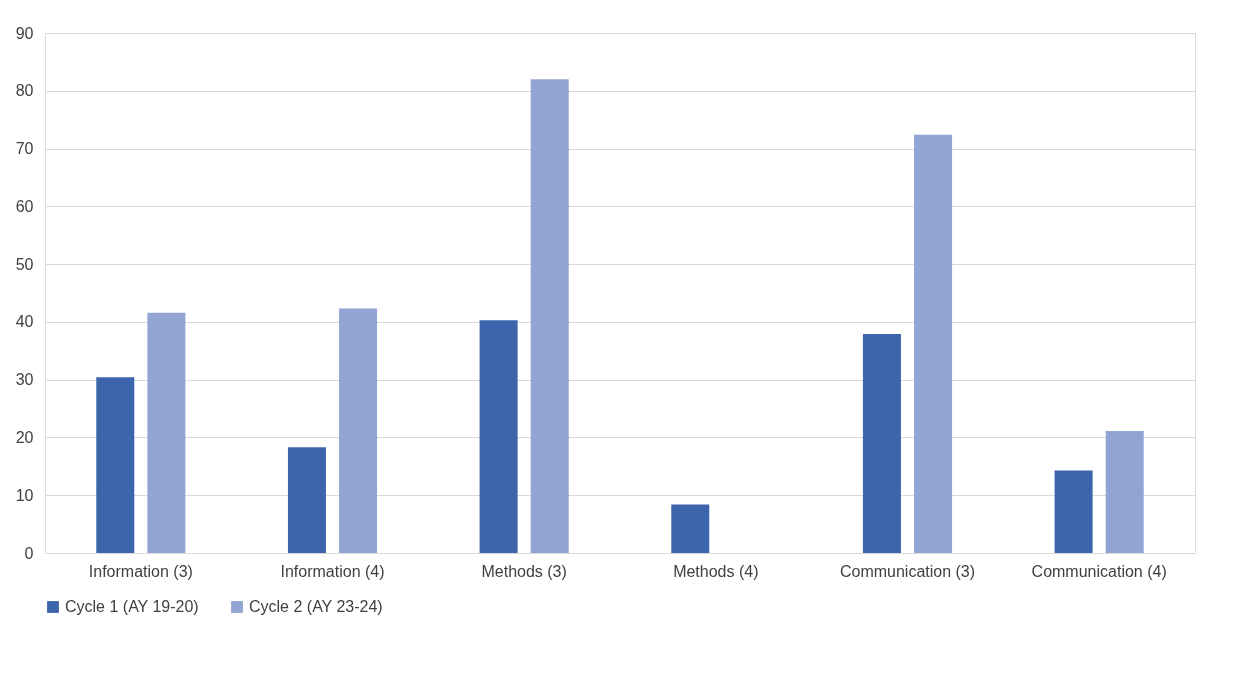  I want to click on y-tick-label: 20, so click(24, 437).